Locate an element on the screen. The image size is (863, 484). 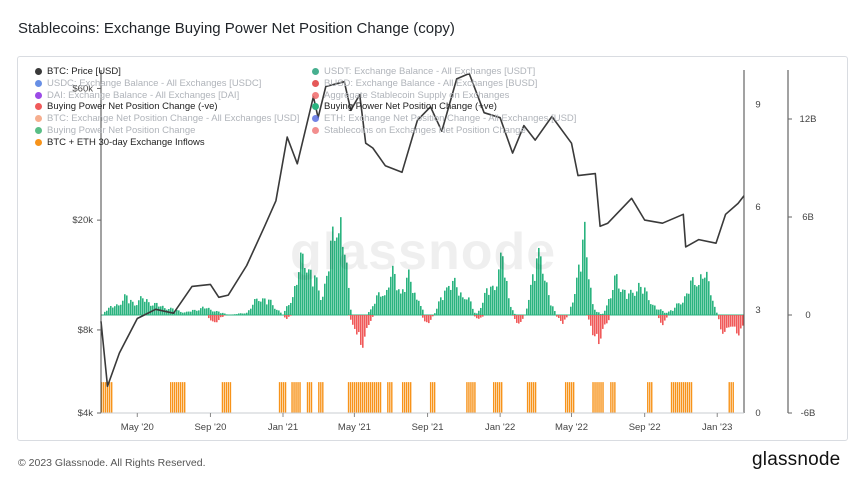
legend-item: BTC + ETH 30-day Exchange Inflows is located at coordinates (167, 142).